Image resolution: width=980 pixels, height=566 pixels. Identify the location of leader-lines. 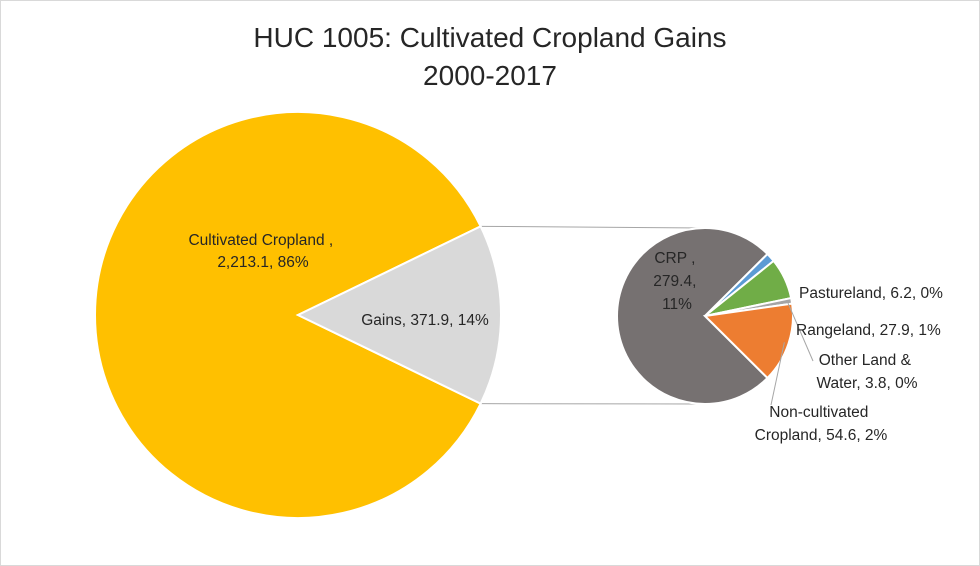
(792, 353).